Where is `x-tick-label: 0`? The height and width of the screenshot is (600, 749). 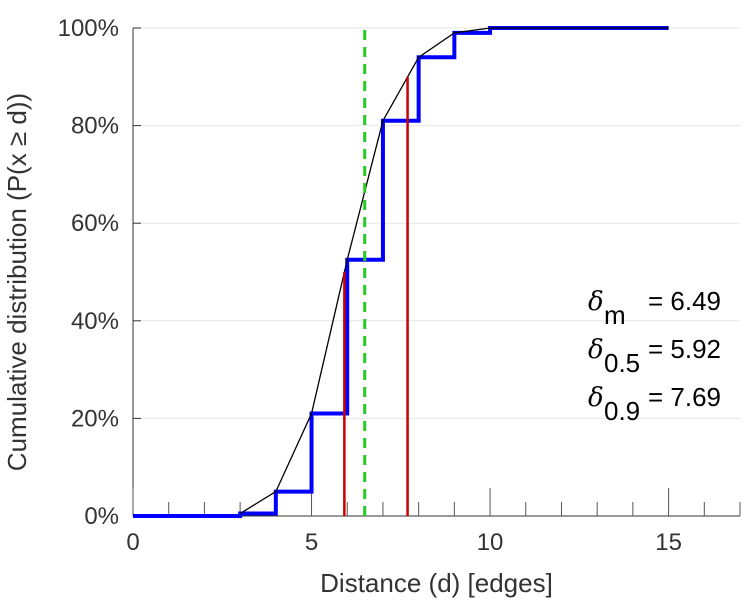
x-tick-label: 0 is located at coordinates (132, 542).